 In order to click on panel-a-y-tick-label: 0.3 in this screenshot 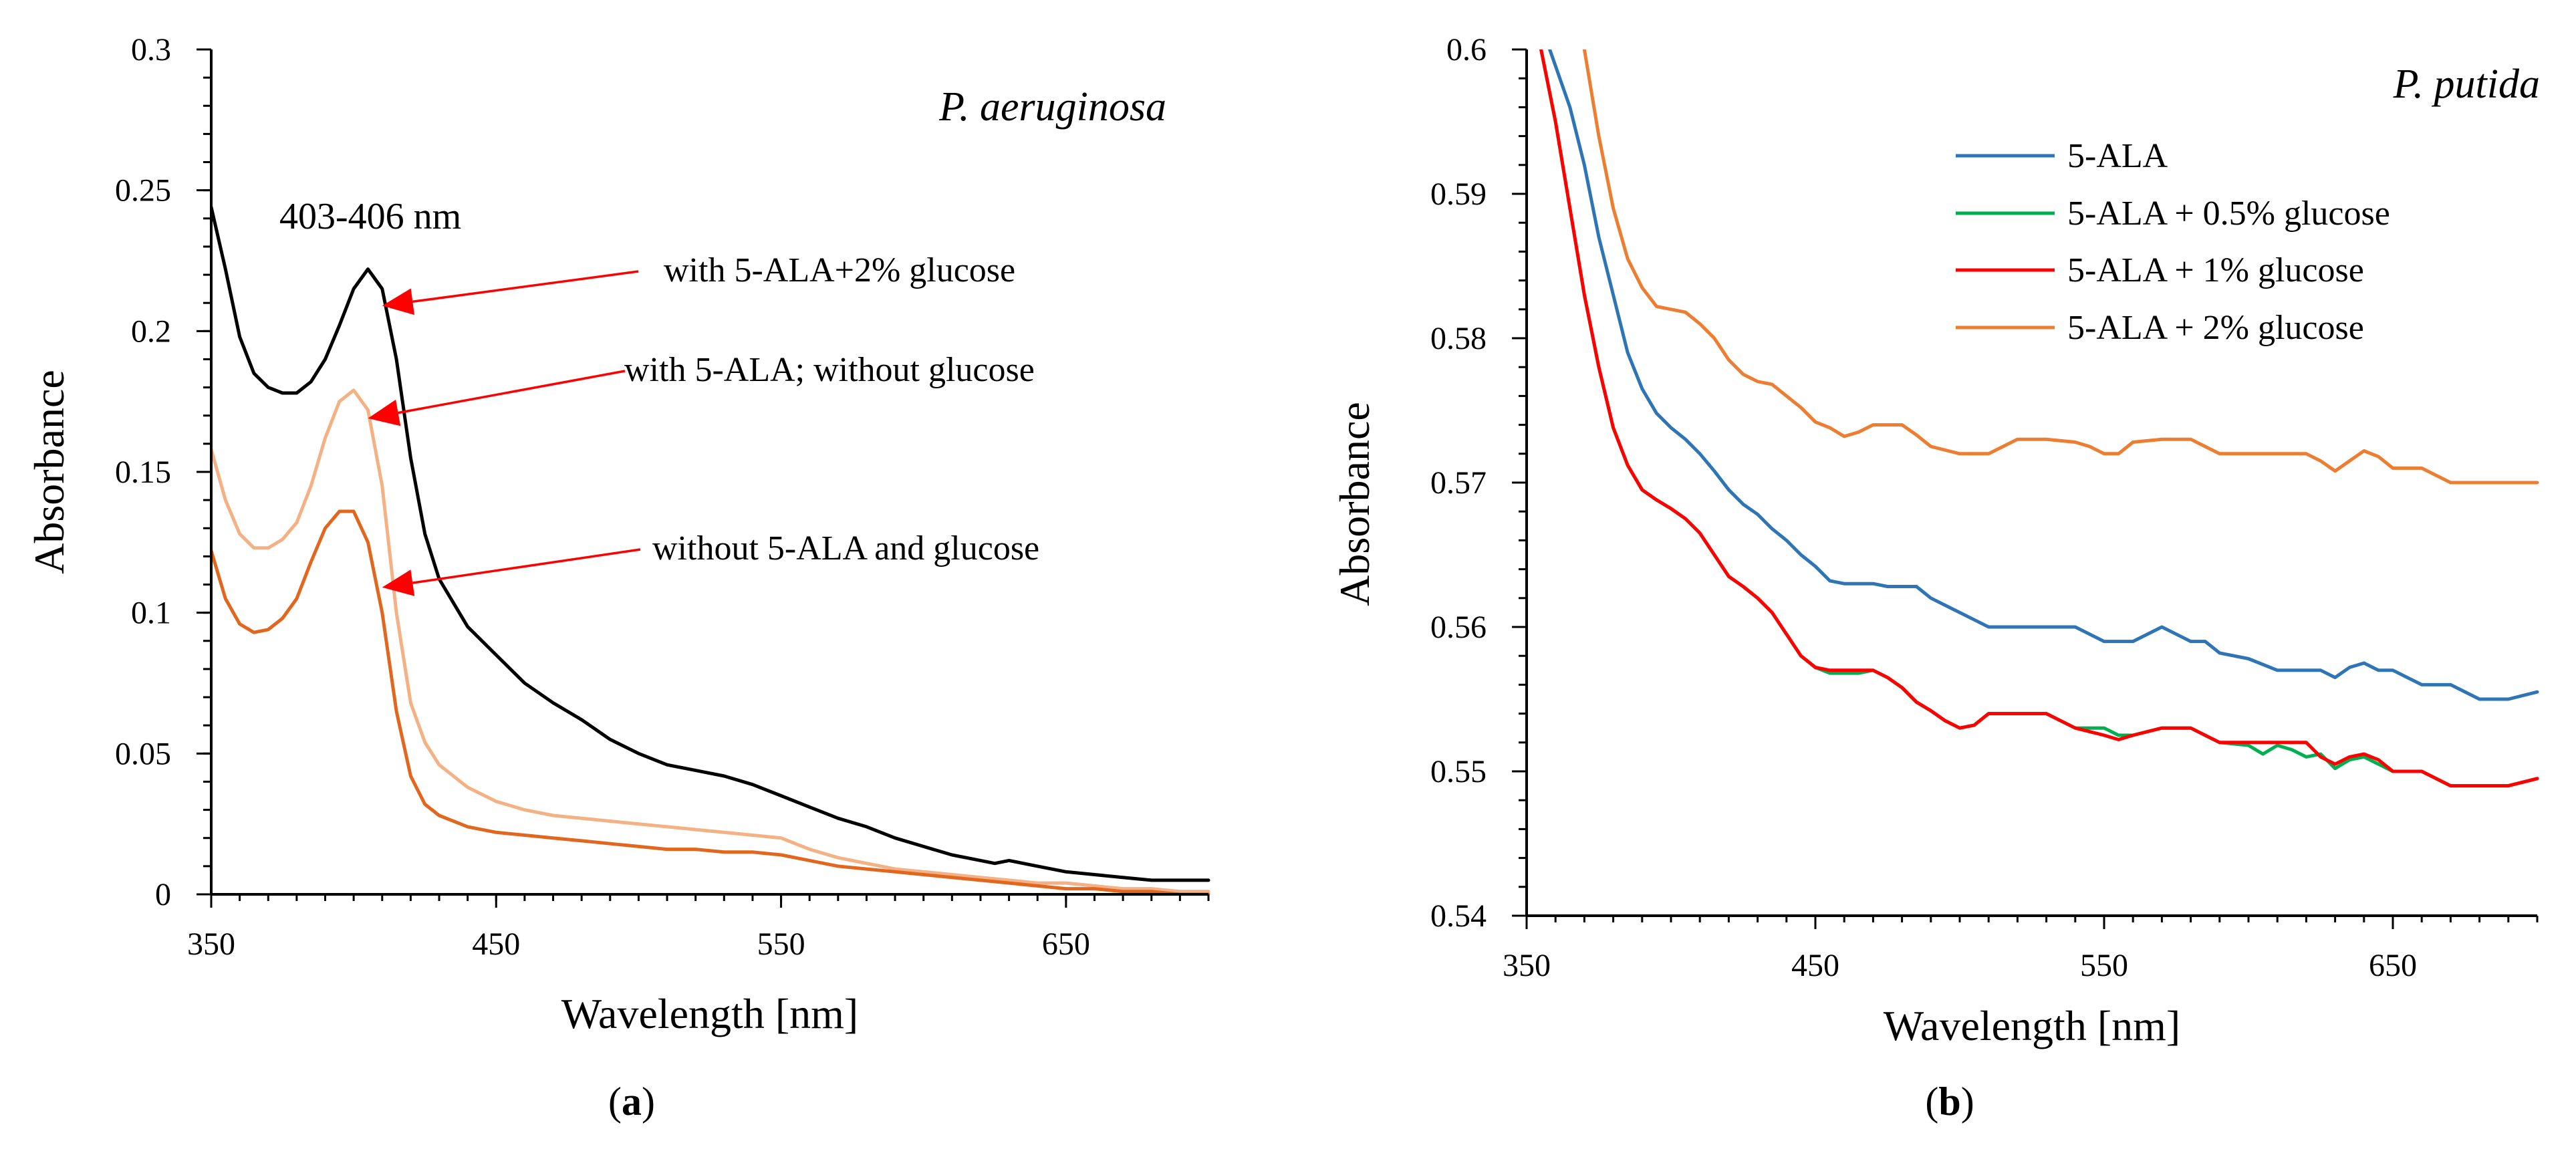, I will do `click(151, 50)`.